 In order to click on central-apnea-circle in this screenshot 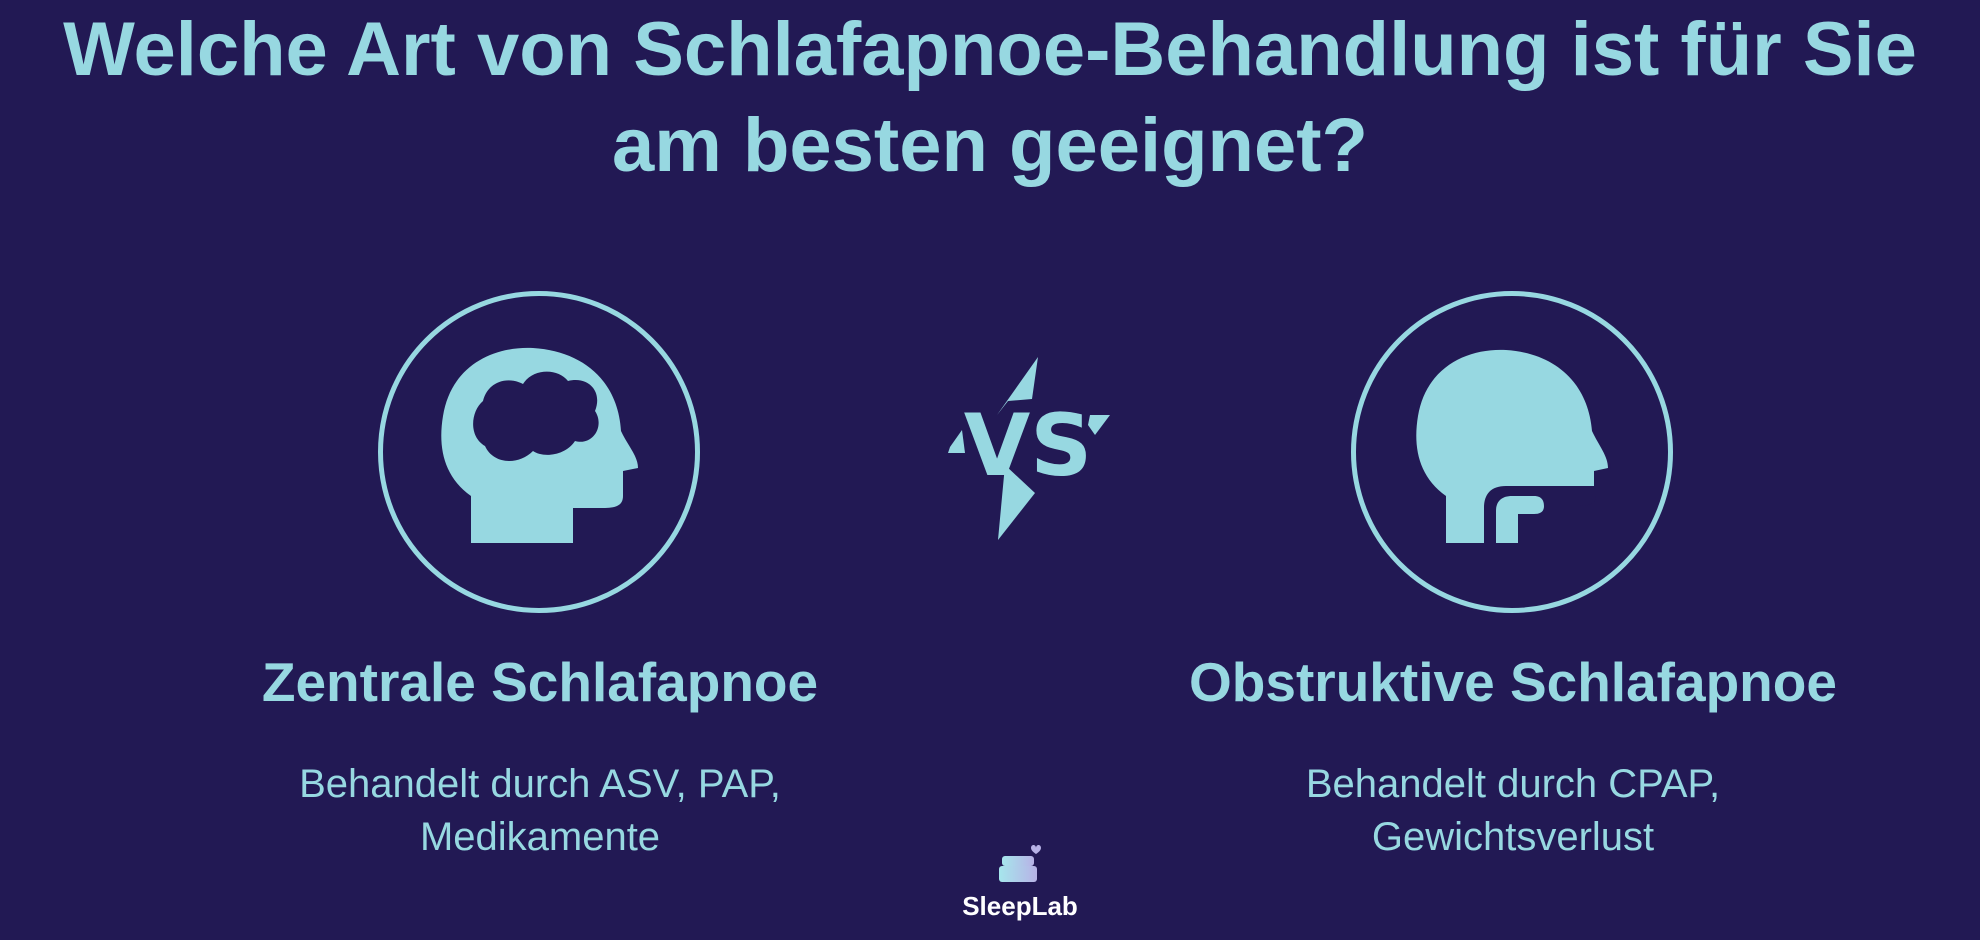, I will do `click(539, 452)`.